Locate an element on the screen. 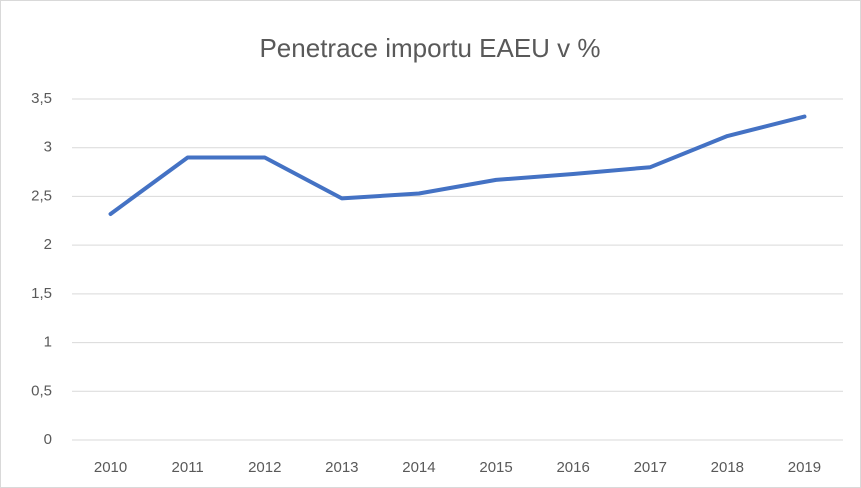 The image size is (861, 488). y-tick-label: 1,5 is located at coordinates (41, 293).